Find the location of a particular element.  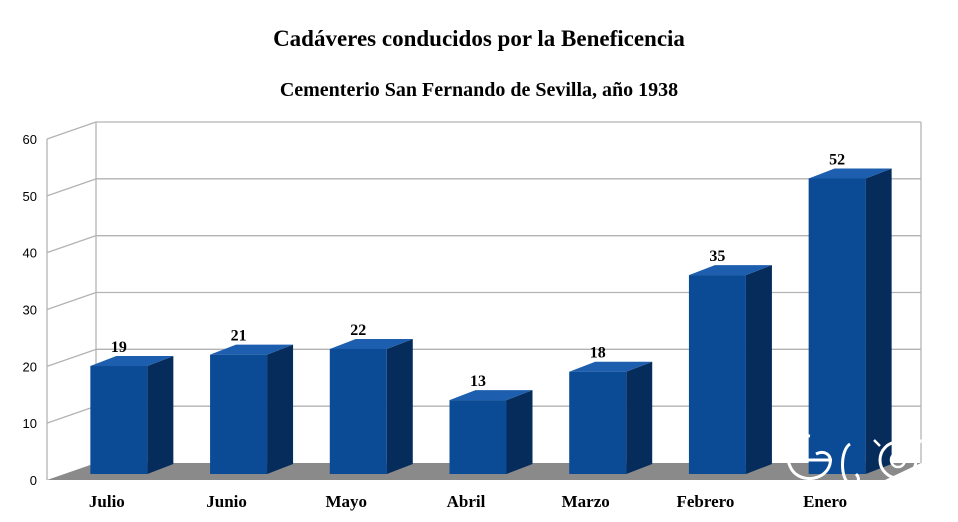

data-label: 52 is located at coordinates (837, 159).